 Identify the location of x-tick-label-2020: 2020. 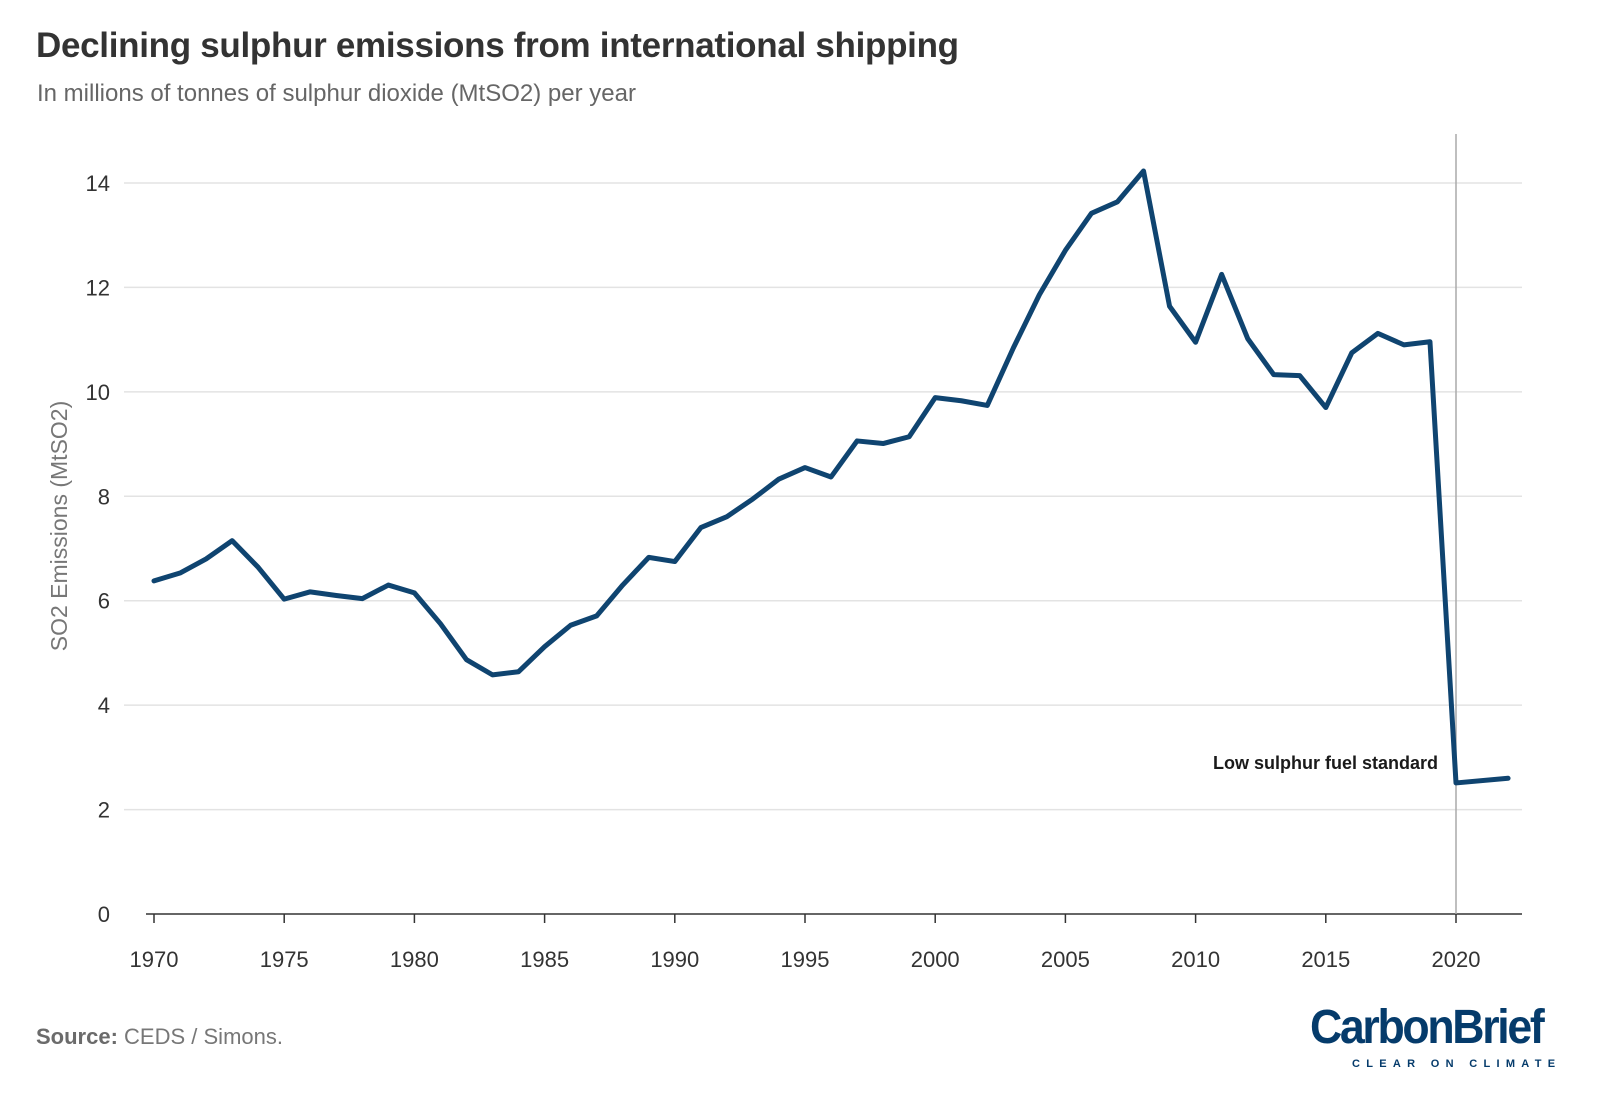
(1456, 959).